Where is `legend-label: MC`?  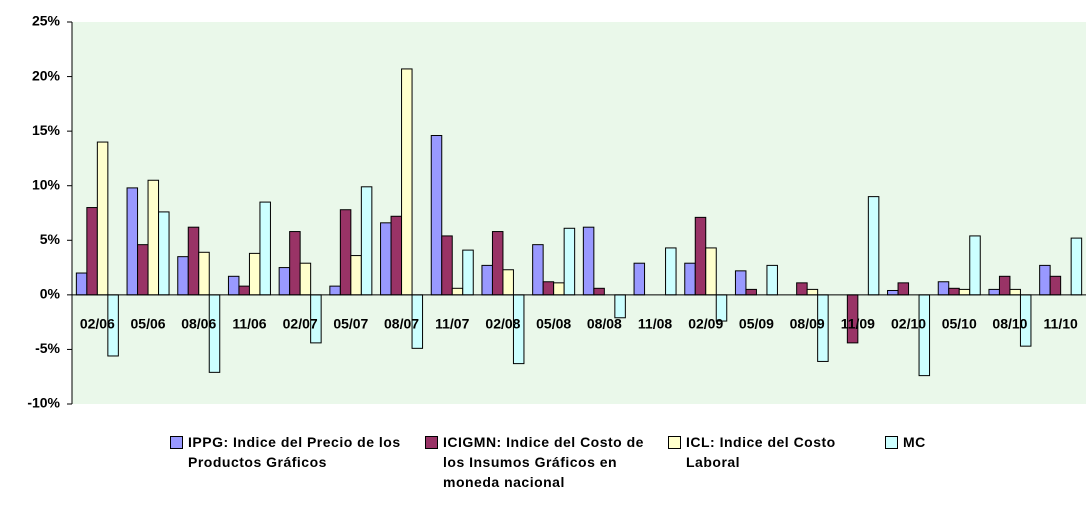
legend-label: MC is located at coordinates (914, 442).